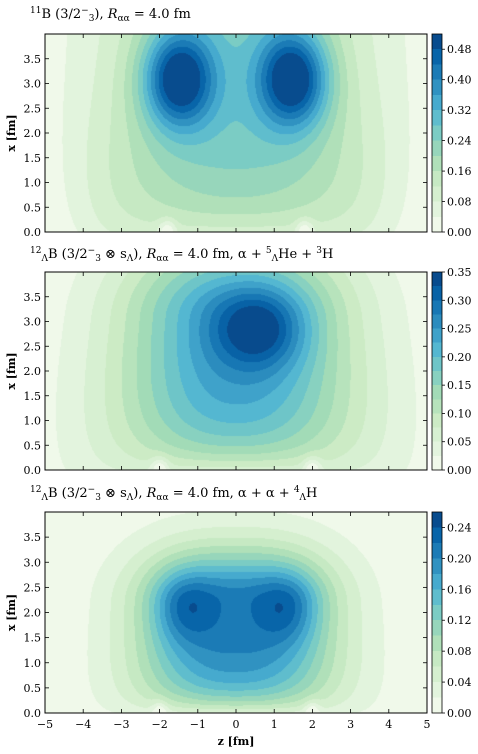 Image resolution: width=478 pixels, height=754 pixels. Describe the element at coordinates (459, 558) in the screenshot. I see `colorbar-tick-label: 0.20` at that location.